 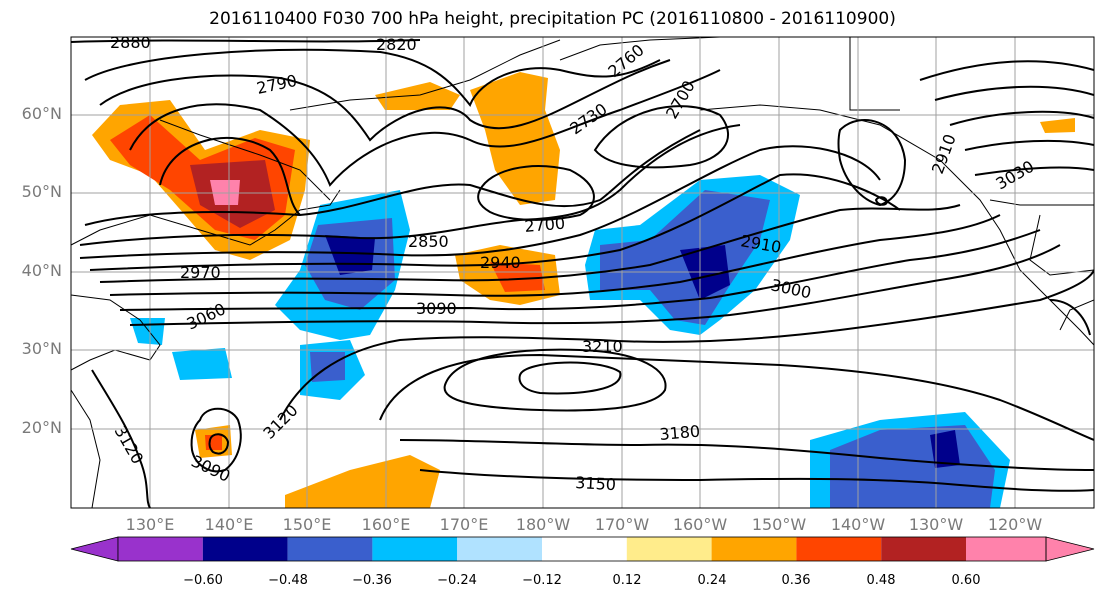 What do you see at coordinates (436, 308) in the screenshot?
I see `contour-label: 3090` at bounding box center [436, 308].